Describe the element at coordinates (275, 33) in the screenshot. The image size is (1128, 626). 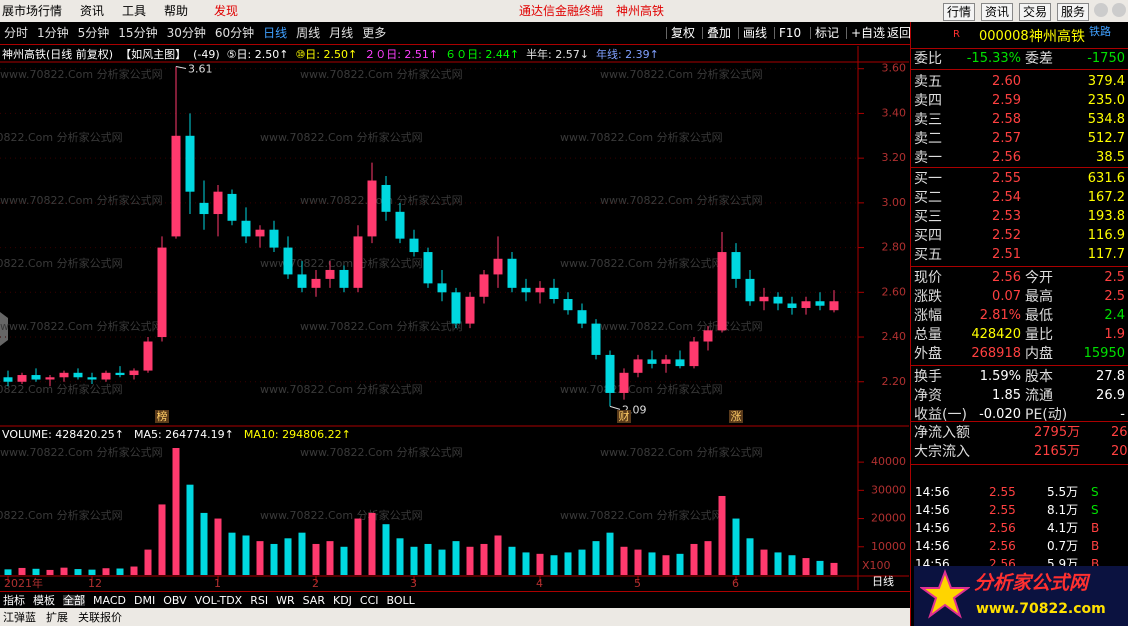
I see `period-tab: 日线` at that location.